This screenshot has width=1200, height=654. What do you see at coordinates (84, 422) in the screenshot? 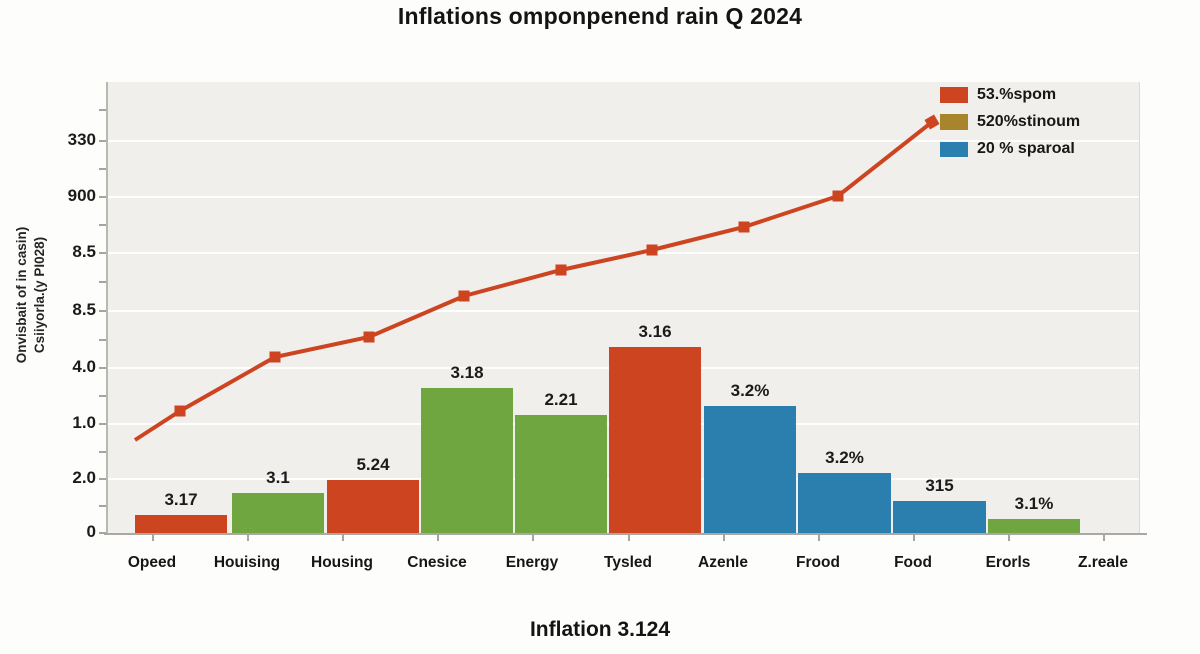
I see `y-tick-label: 1.0` at bounding box center [84, 422].